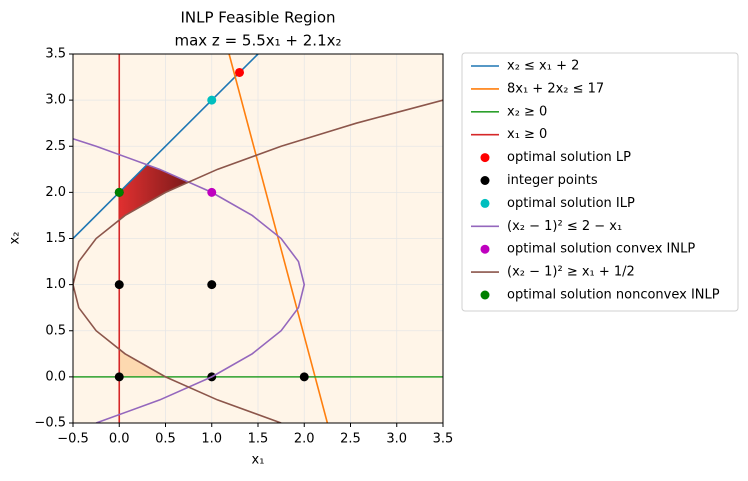 The height and width of the screenshot is (481, 748). I want to click on x-tick-label: 3.5, so click(443, 439).